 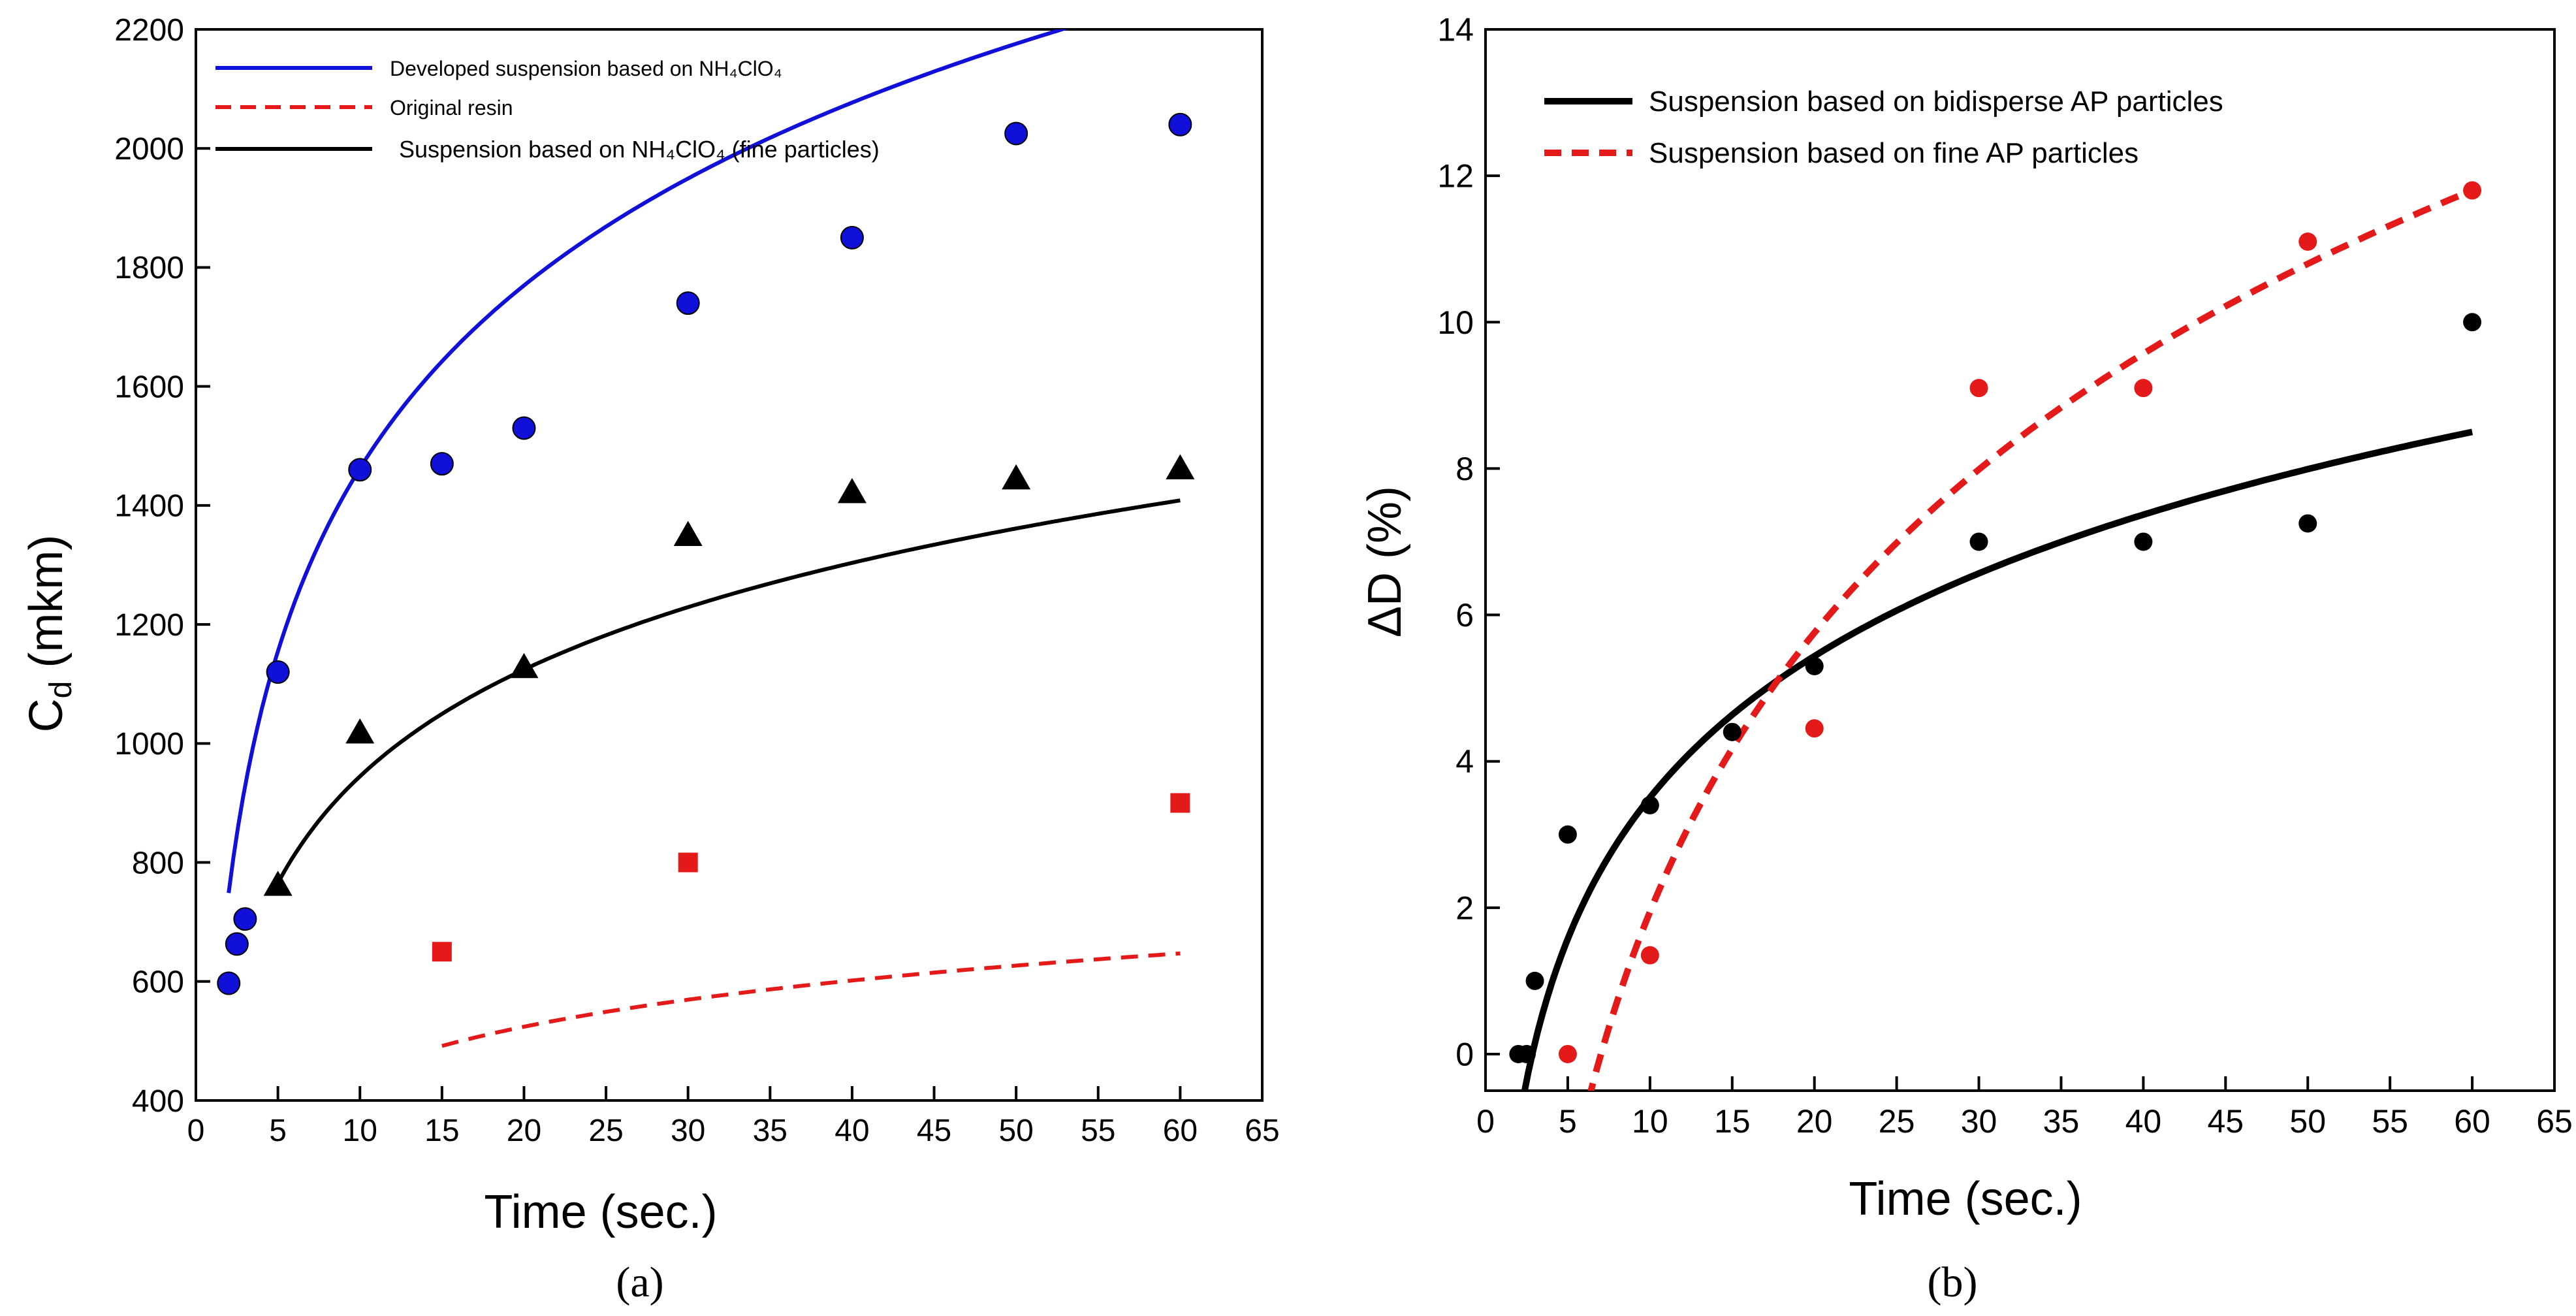 What do you see at coordinates (601, 1212) in the screenshot?
I see `chart-a-xlabel: Time (sec.)` at bounding box center [601, 1212].